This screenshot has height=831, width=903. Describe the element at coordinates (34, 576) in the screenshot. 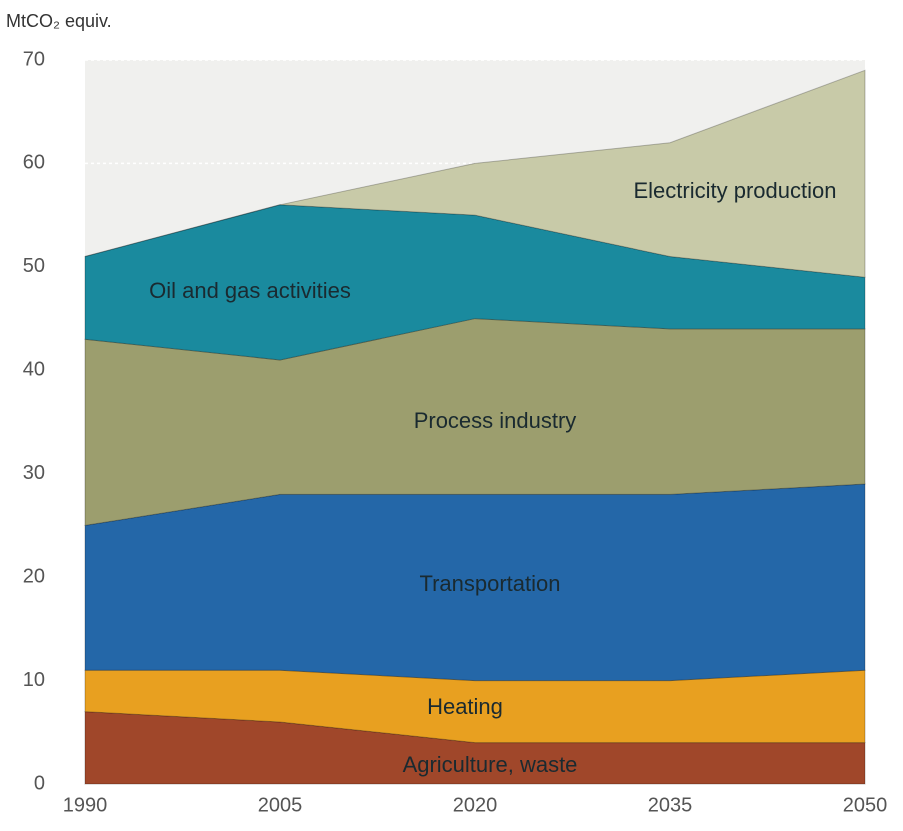

I see `y-tick-label: 20` at that location.